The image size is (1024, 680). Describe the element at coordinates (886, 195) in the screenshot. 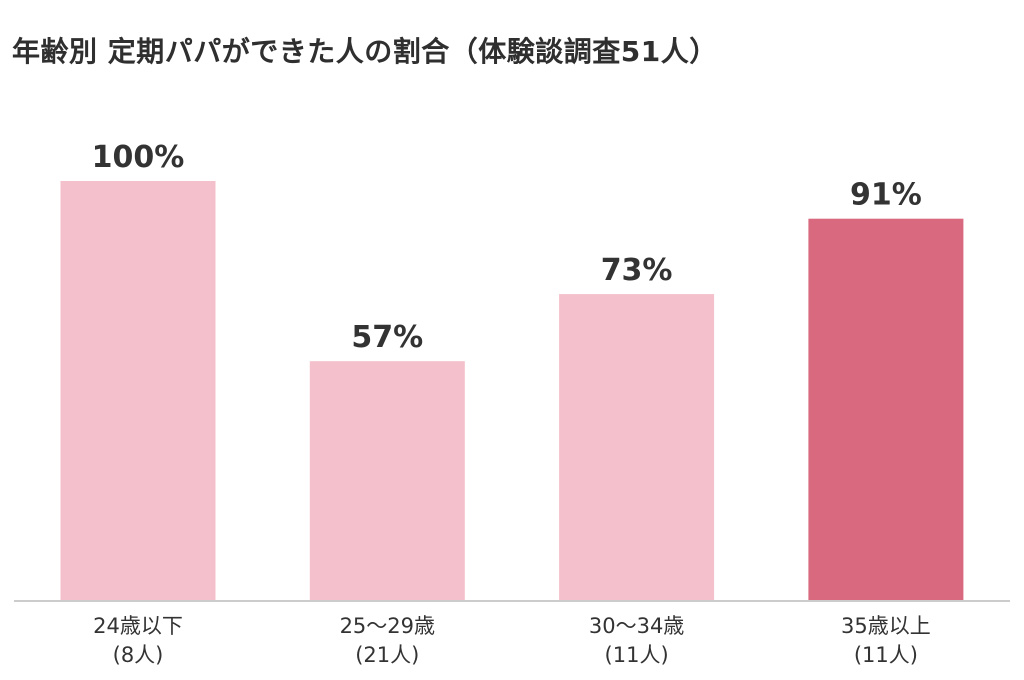

I see `value-label-4: 91%` at that location.